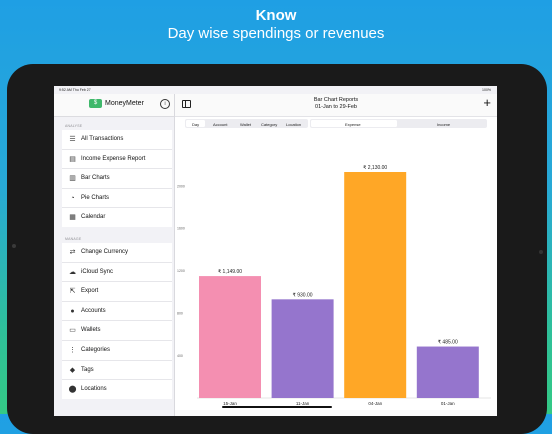  What do you see at coordinates (181, 229) in the screenshot?
I see `y-tick-label: 1600` at bounding box center [181, 229].